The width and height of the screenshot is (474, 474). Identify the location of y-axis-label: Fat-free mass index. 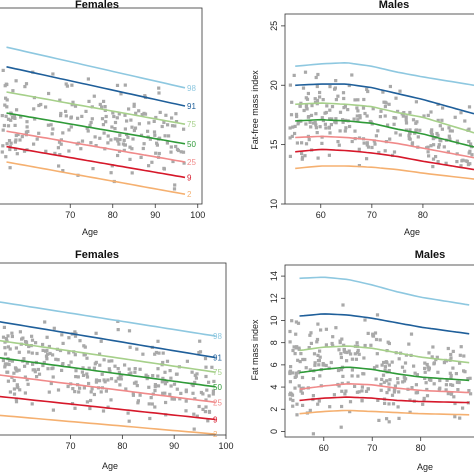
(255, 110).